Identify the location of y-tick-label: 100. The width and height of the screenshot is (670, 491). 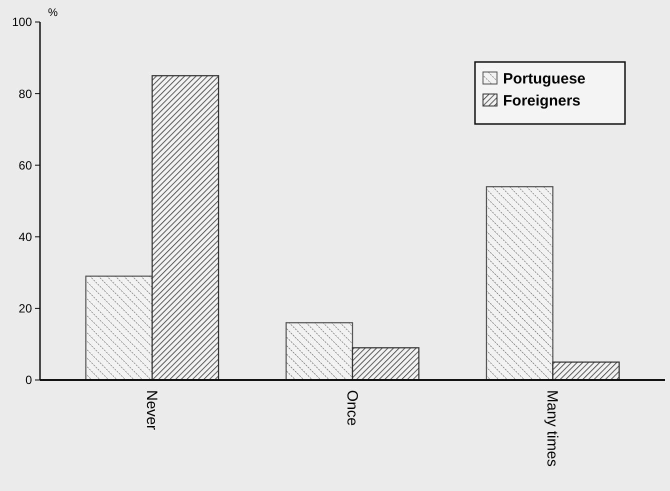
(22, 22).